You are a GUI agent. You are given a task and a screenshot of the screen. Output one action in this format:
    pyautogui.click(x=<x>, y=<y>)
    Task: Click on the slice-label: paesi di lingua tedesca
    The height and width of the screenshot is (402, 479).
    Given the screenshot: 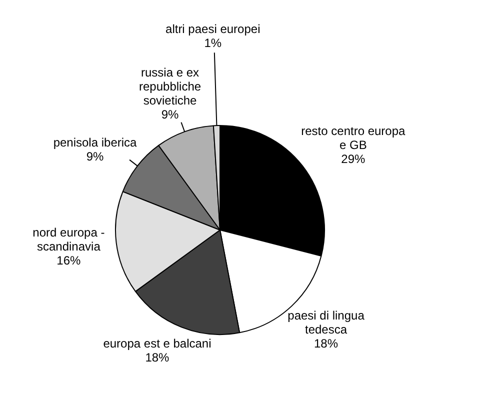 What is the action you would take?
    pyautogui.click(x=326, y=322)
    